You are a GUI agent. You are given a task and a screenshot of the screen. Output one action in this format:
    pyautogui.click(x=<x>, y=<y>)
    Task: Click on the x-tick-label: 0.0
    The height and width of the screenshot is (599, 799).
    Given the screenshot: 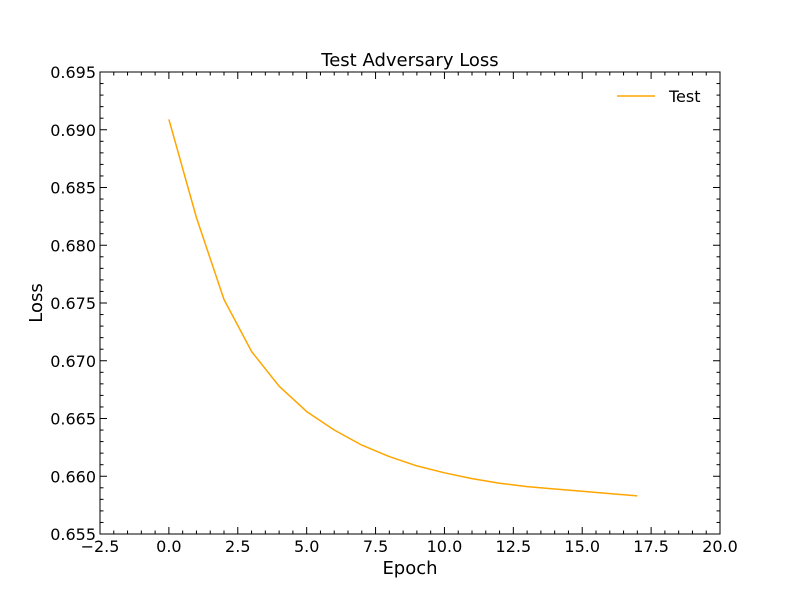 What is the action you would take?
    pyautogui.click(x=168, y=546)
    